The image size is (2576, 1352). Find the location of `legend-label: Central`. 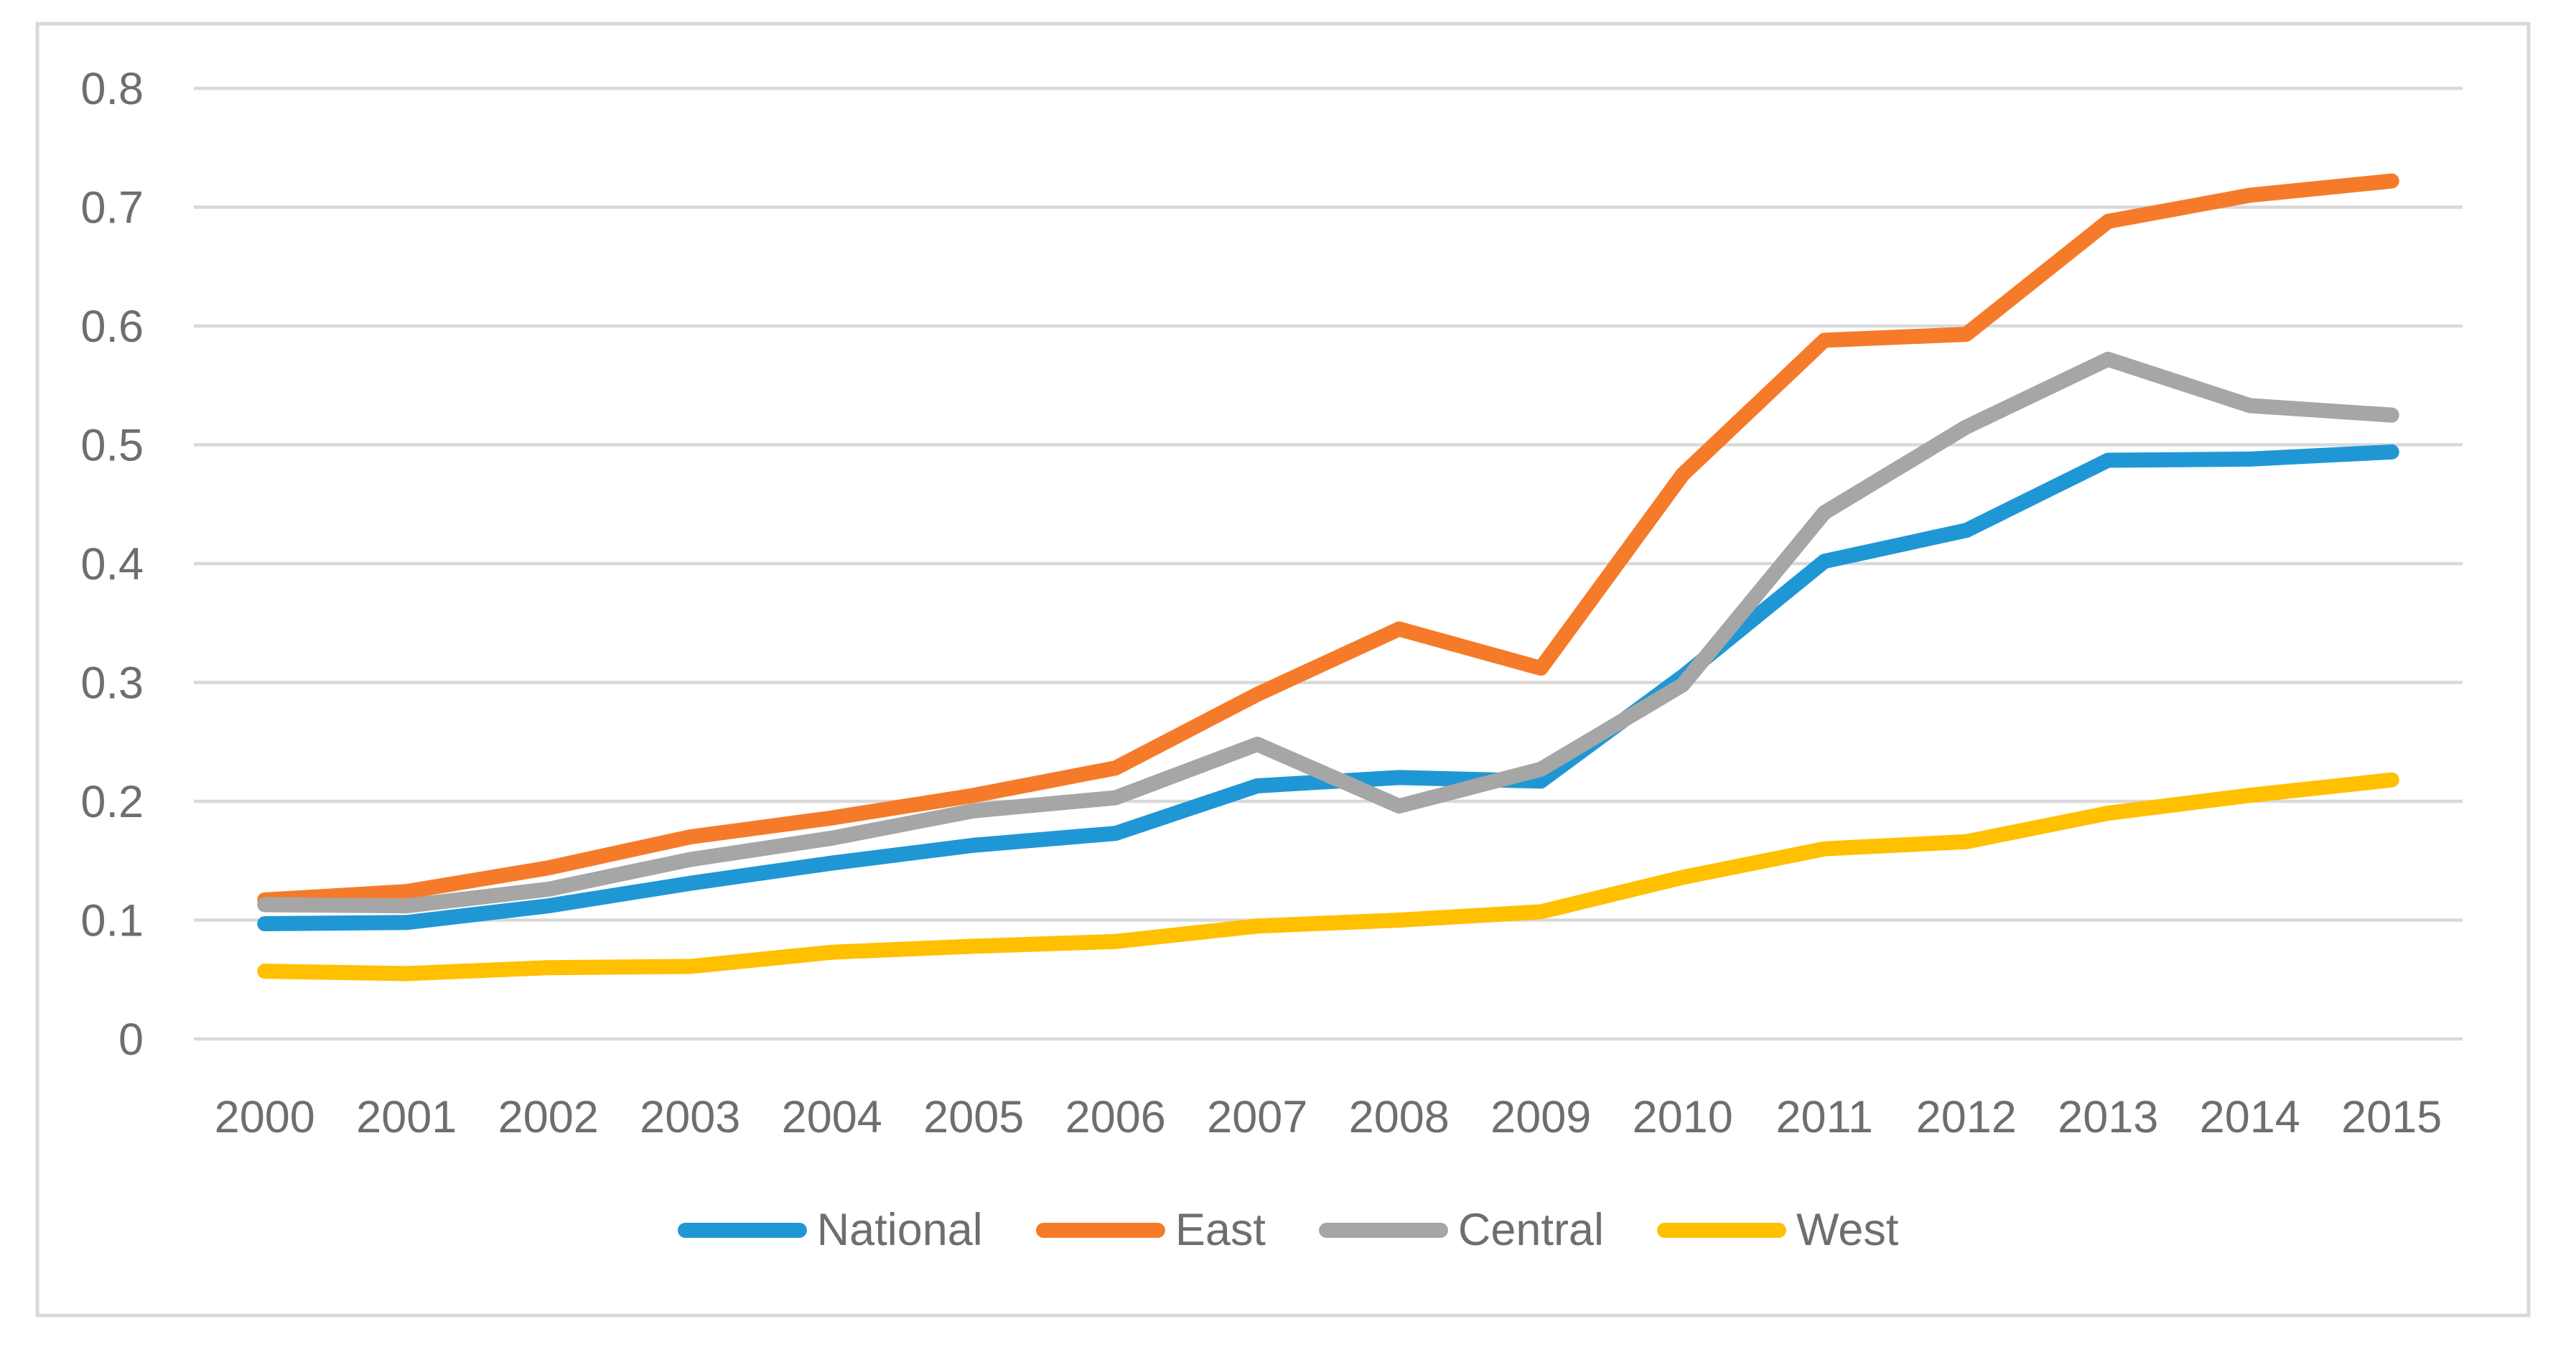

legend-label: Central is located at coordinates (1530, 1229).